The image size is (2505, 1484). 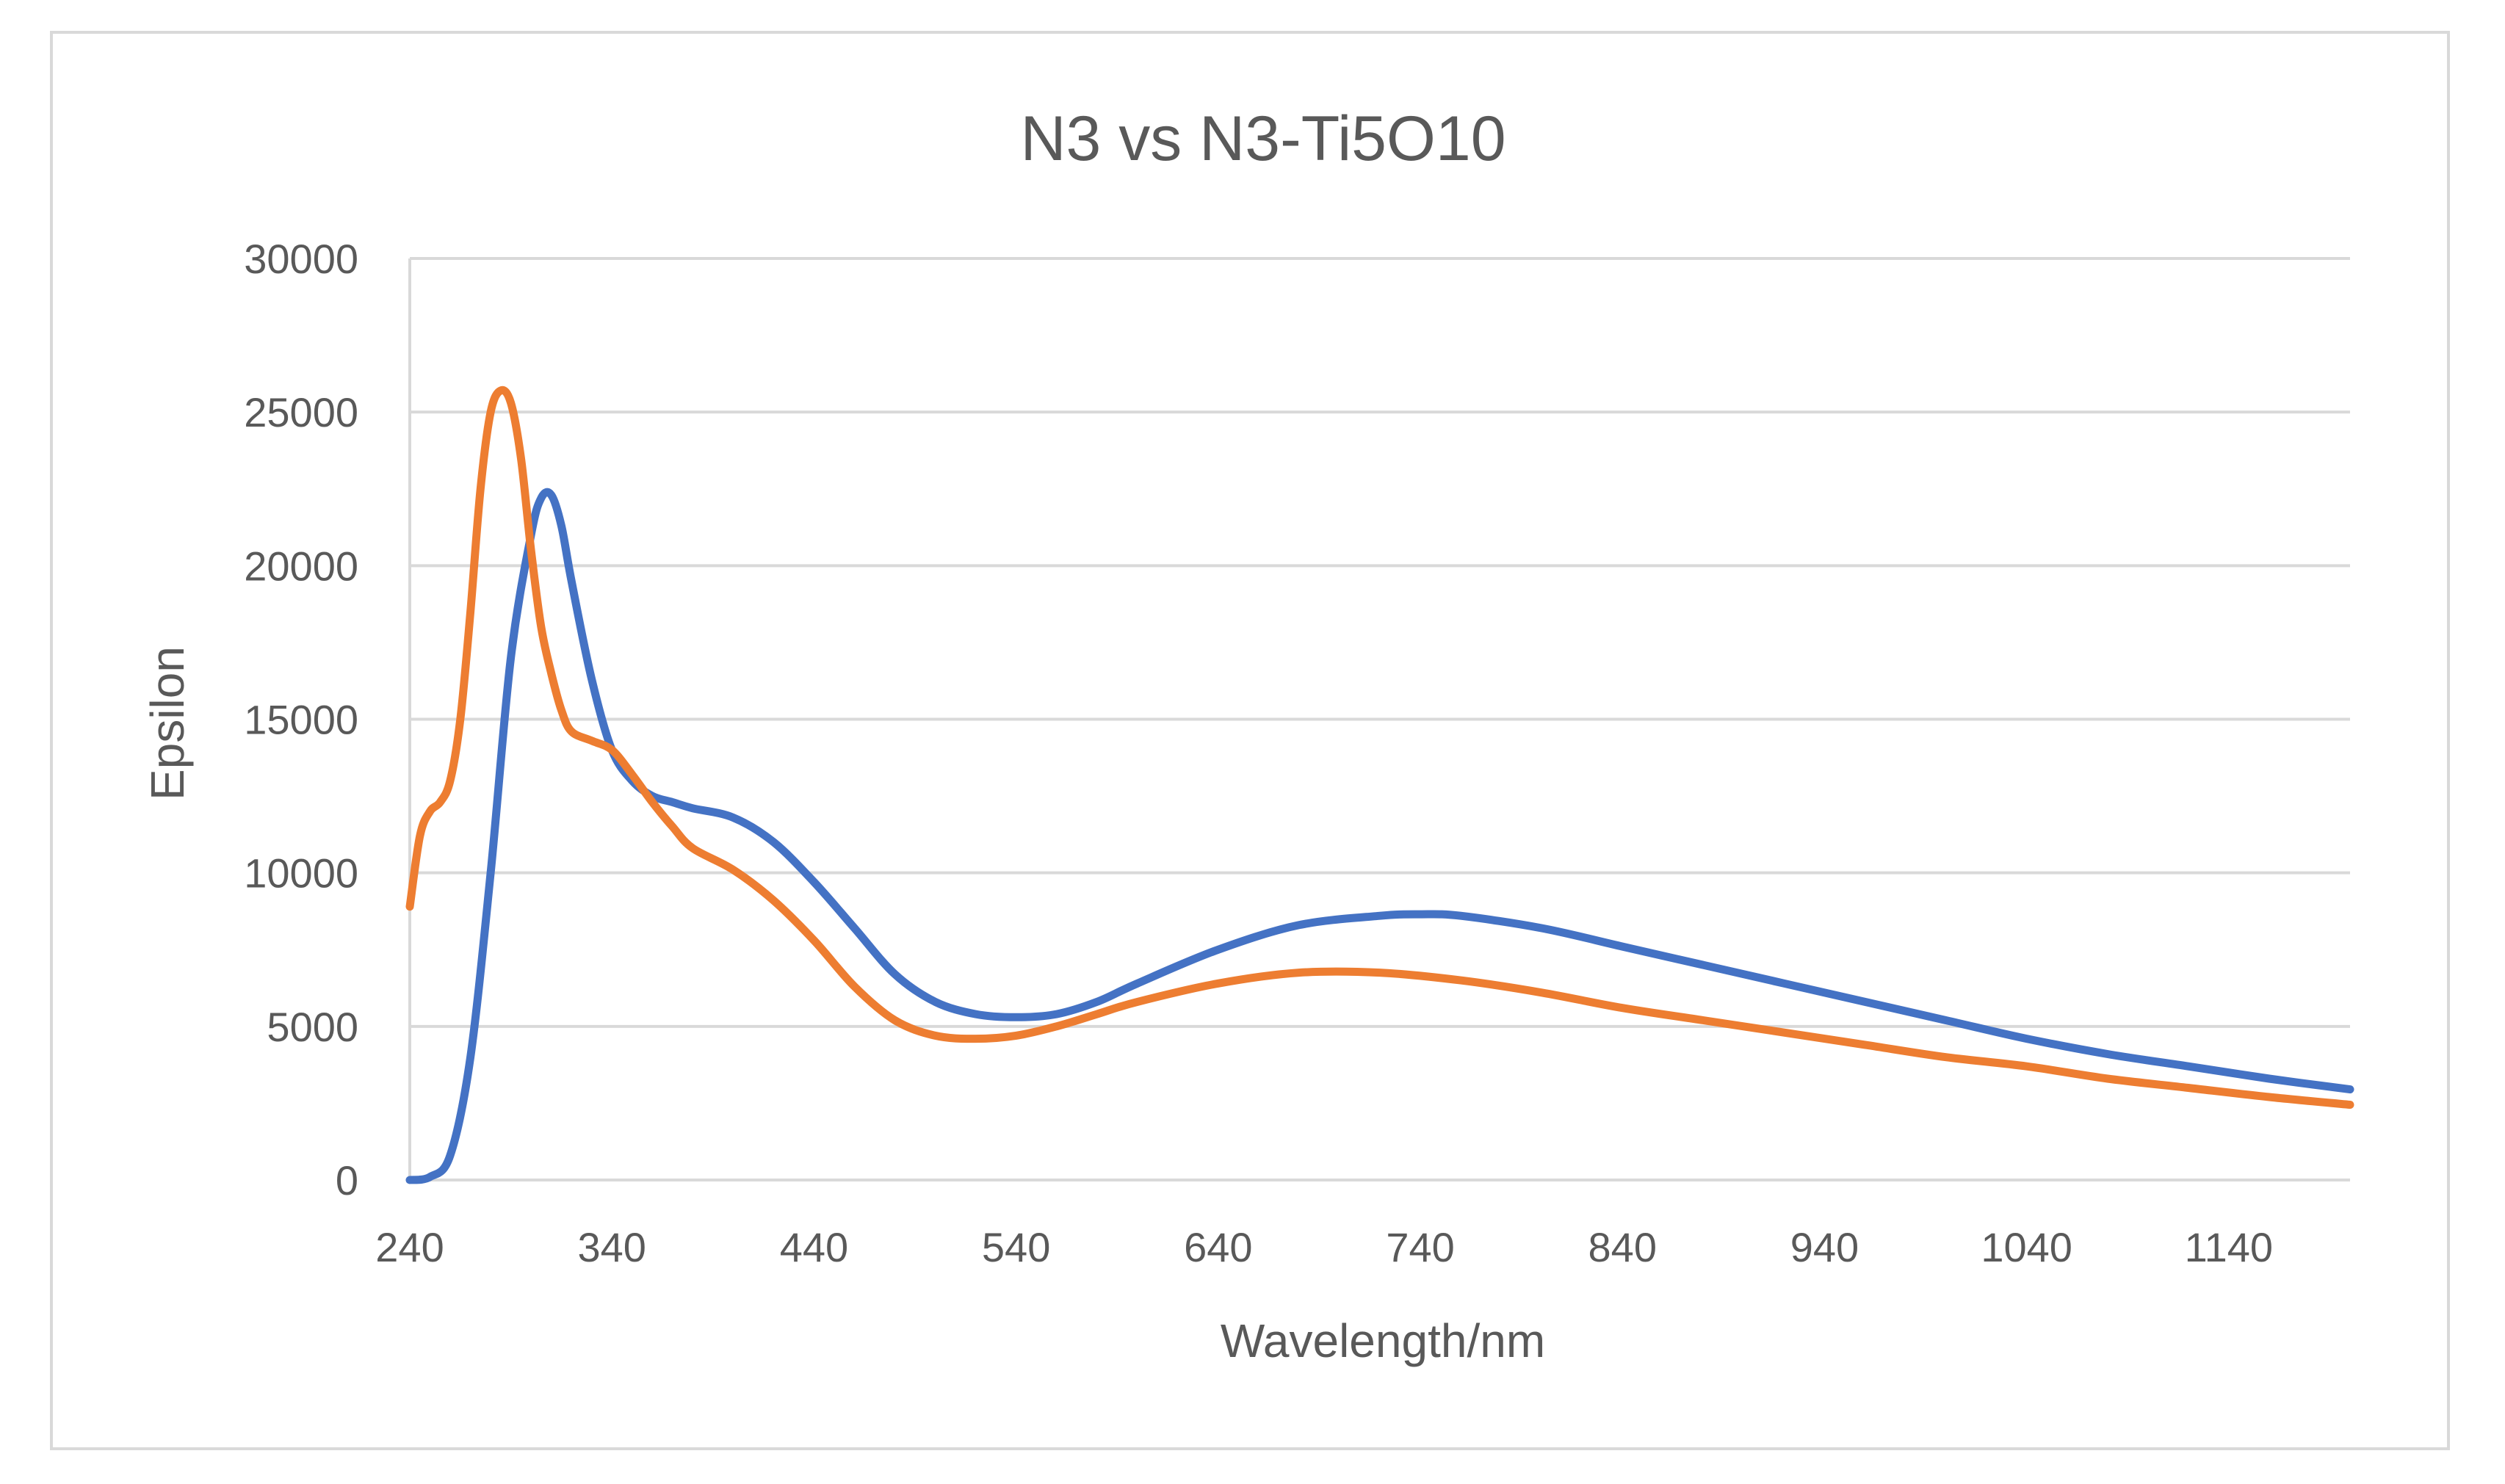 I want to click on y-tick-label-20000: 20000, so click(x=301, y=566).